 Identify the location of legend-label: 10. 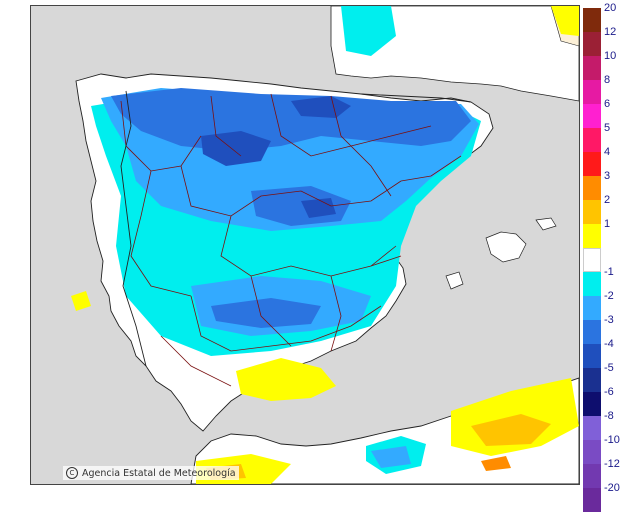
(610, 56).